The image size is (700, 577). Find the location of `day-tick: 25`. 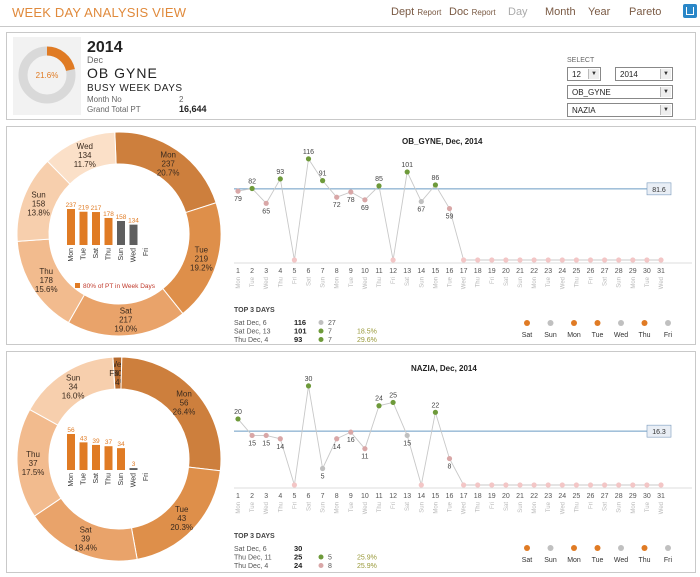

day-tick: 25 is located at coordinates (577, 271).